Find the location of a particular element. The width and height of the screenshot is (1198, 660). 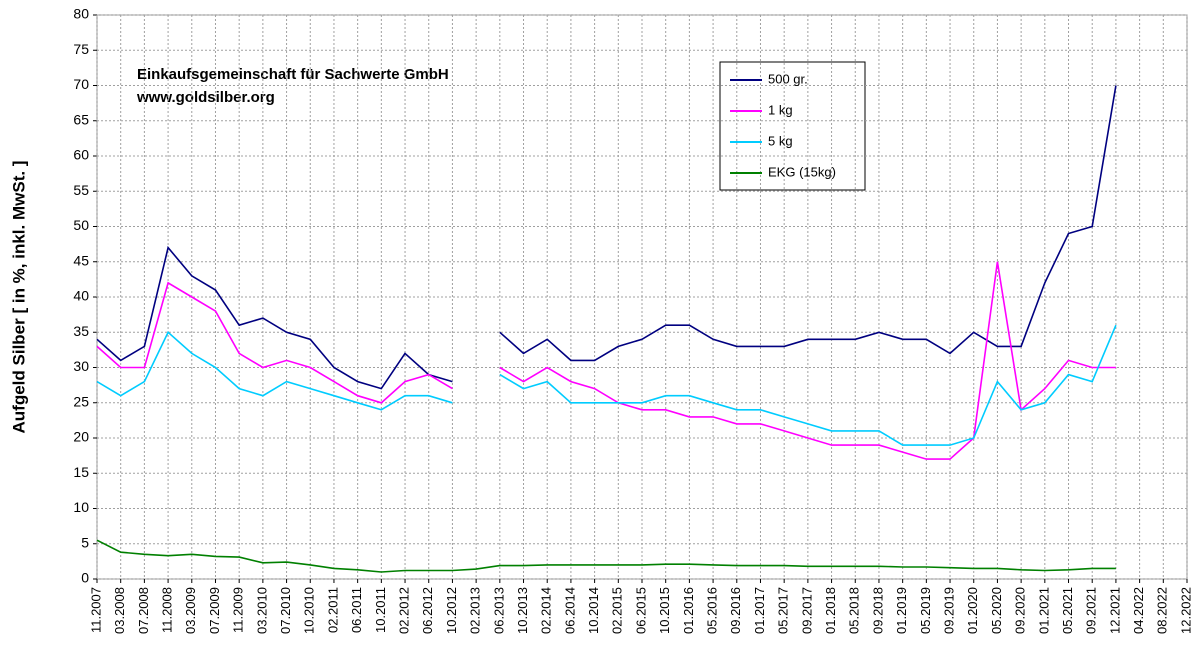

x-tick-label: 09.2018 is located at coordinates (877, 610).